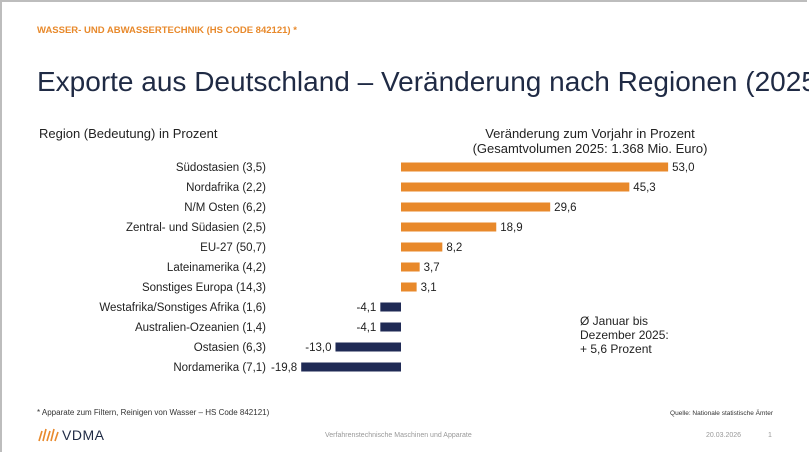 Image resolution: width=809 pixels, height=454 pixels. Describe the element at coordinates (454, 248) in the screenshot. I see `value-label: 8,2` at that location.